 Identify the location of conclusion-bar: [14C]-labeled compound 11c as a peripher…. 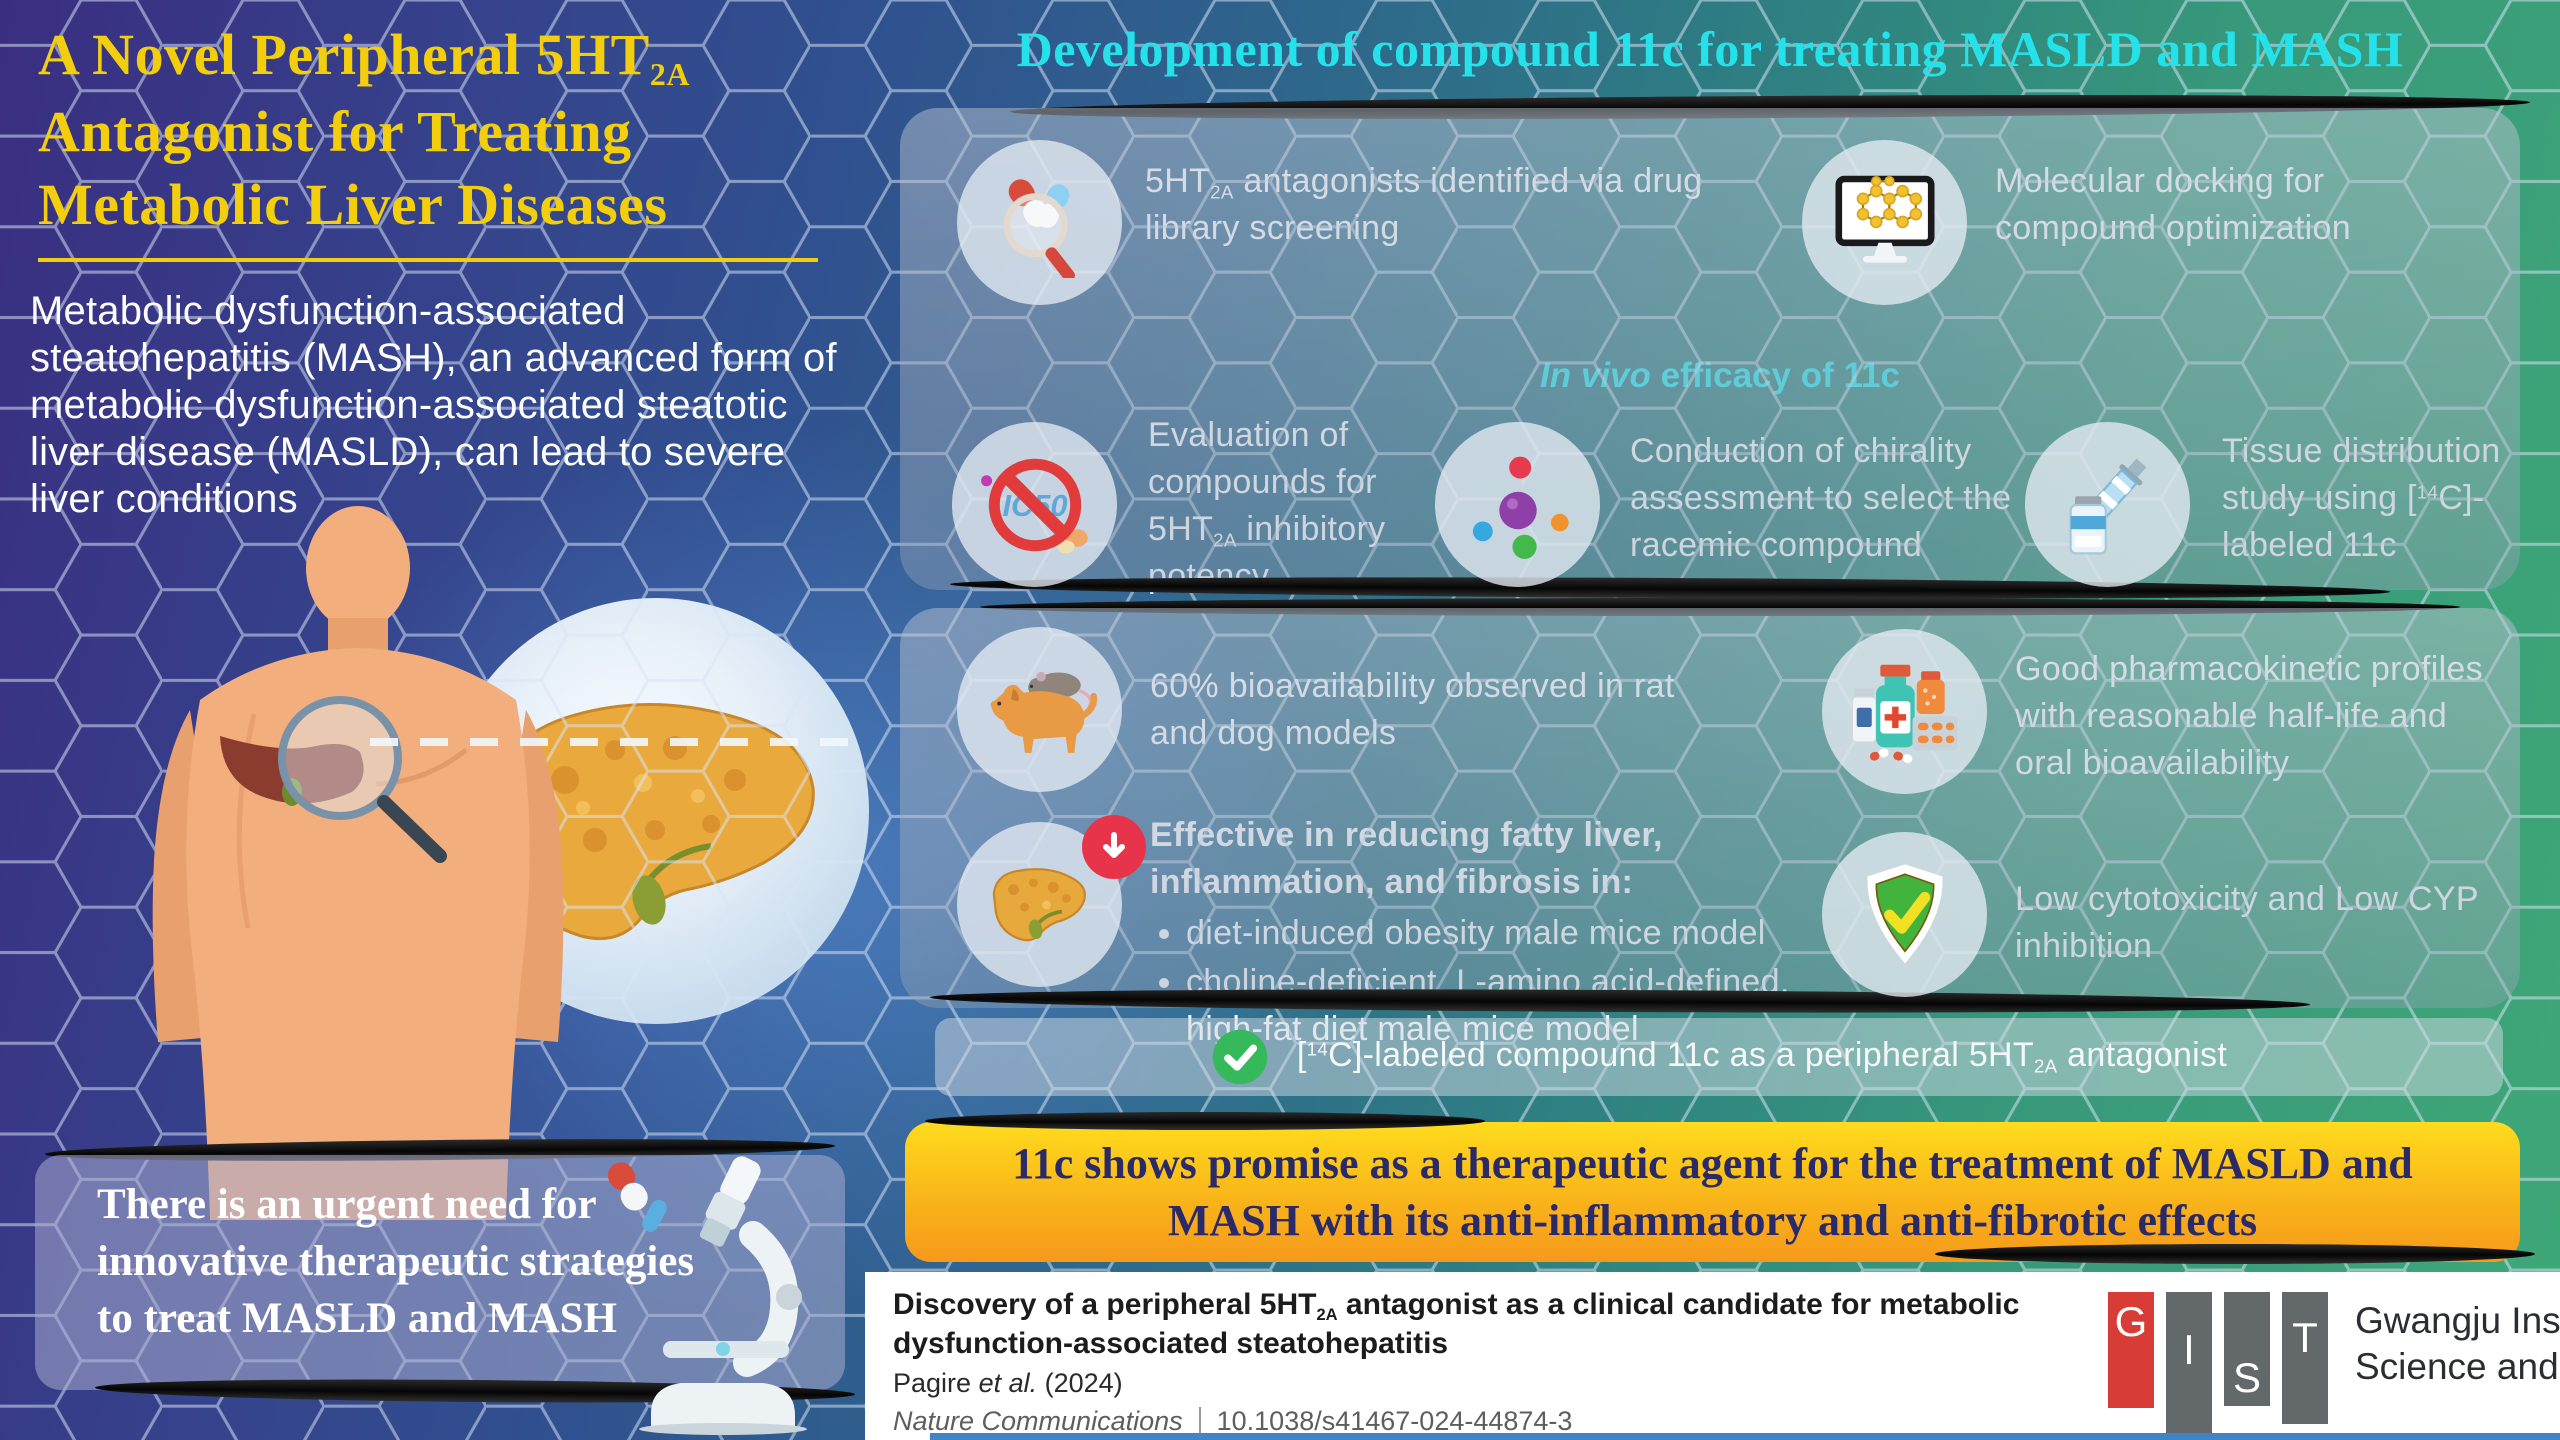
(1719, 1057).